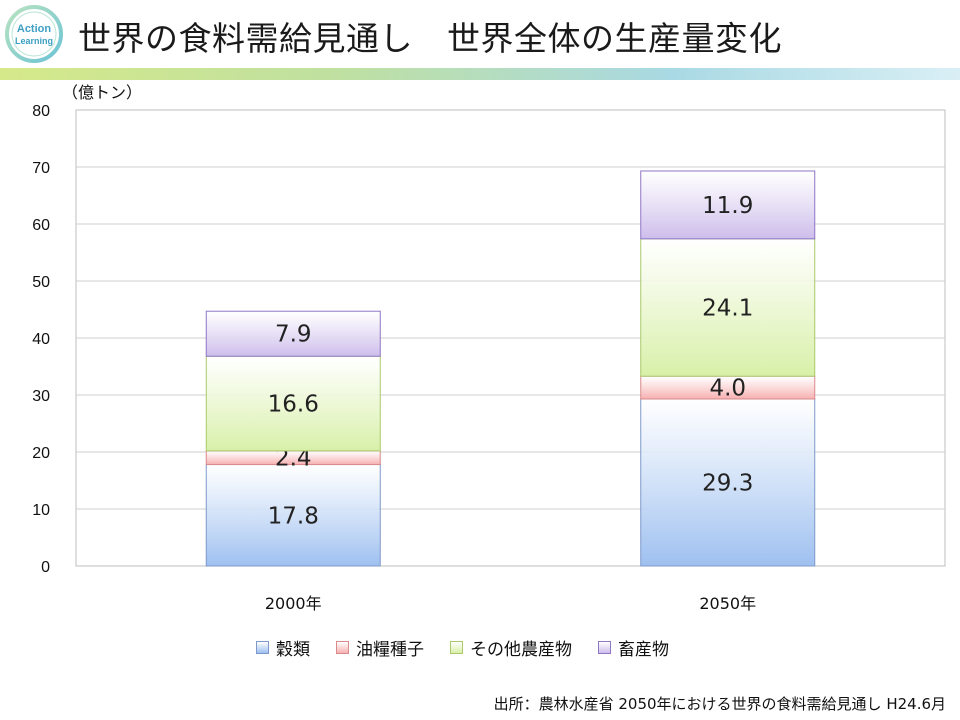 Image resolution: width=960 pixels, height=720 pixels. I want to click on data-label: 24.1, so click(727, 309).